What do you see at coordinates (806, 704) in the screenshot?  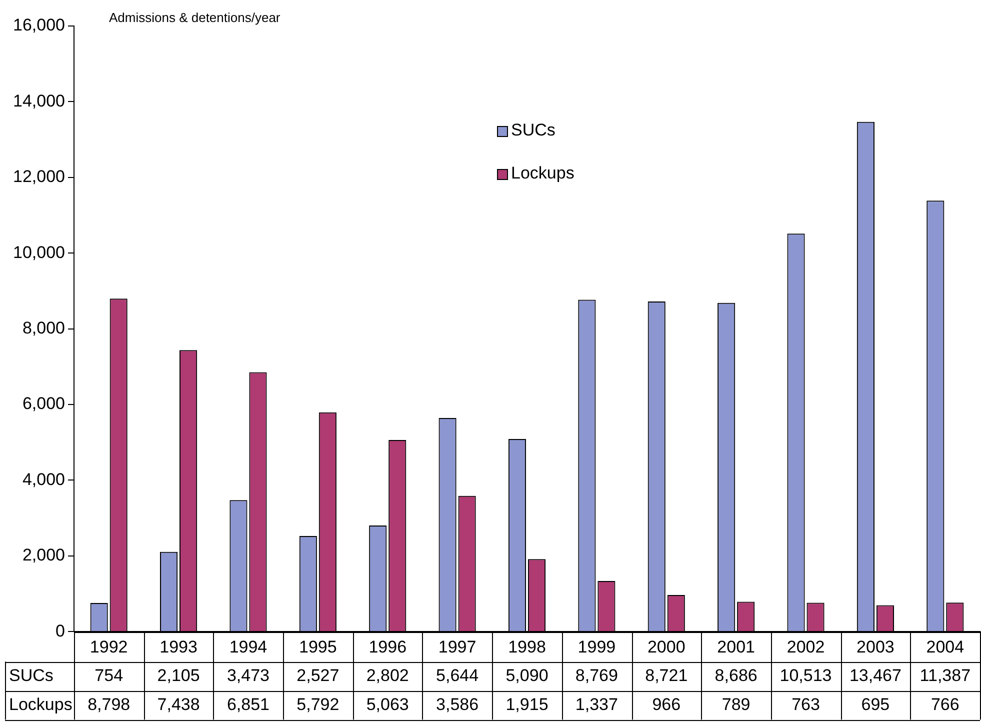 I see `data-label: 763` at bounding box center [806, 704].